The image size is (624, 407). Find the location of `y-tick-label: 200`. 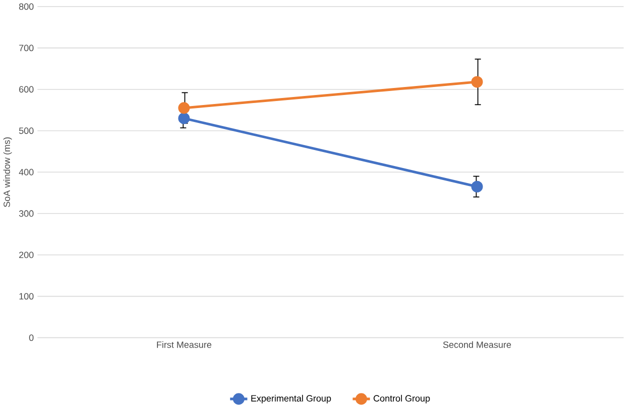

y-tick-label: 200 is located at coordinates (26, 255).